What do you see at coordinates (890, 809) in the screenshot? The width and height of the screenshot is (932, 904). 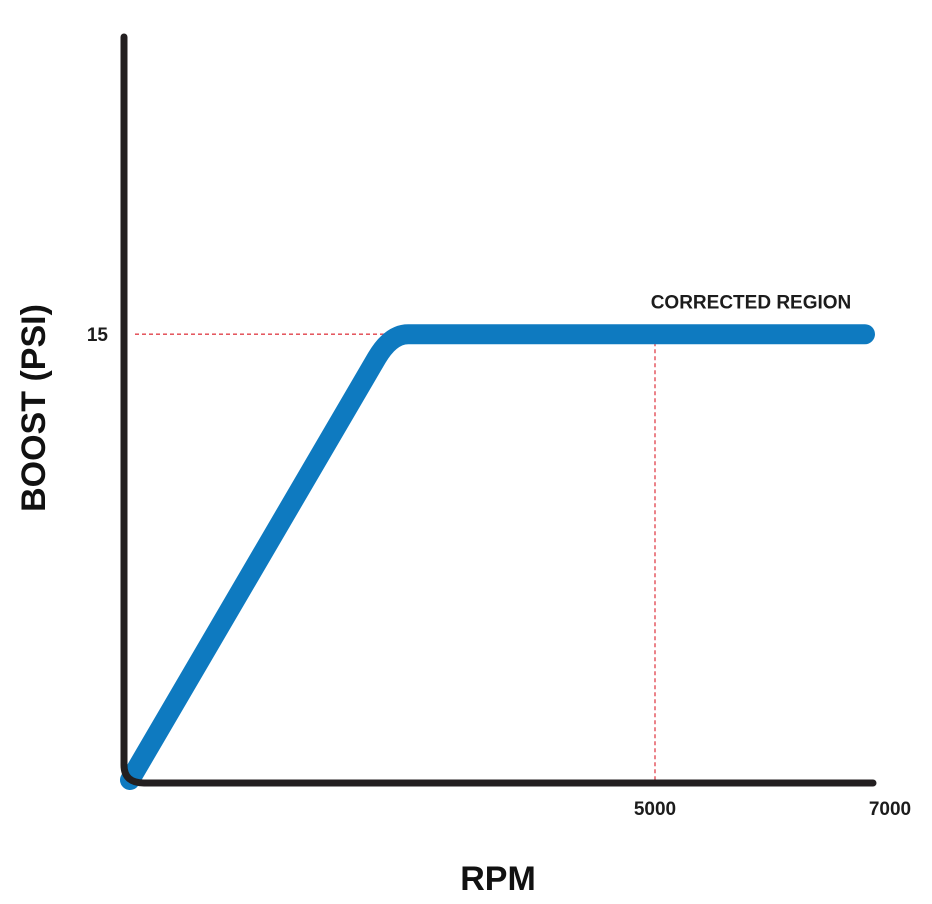 I see `x-tick-label: 7000` at bounding box center [890, 809].